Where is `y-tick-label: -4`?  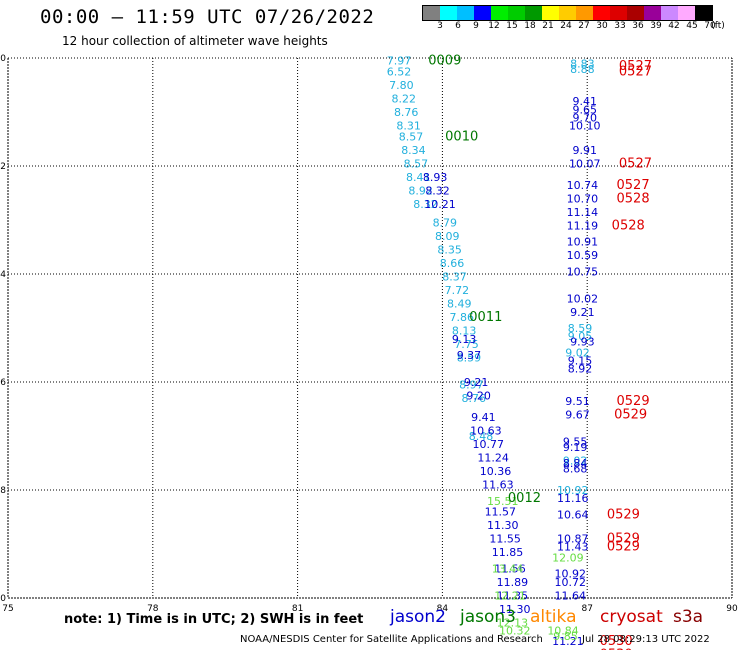
y-tick-label: -4 is located at coordinates (3, 275).